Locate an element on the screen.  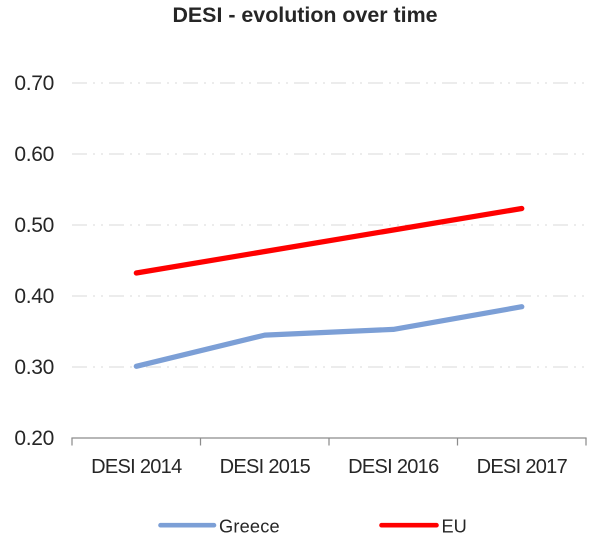
svg-text: EU is located at coordinates (454, 526).